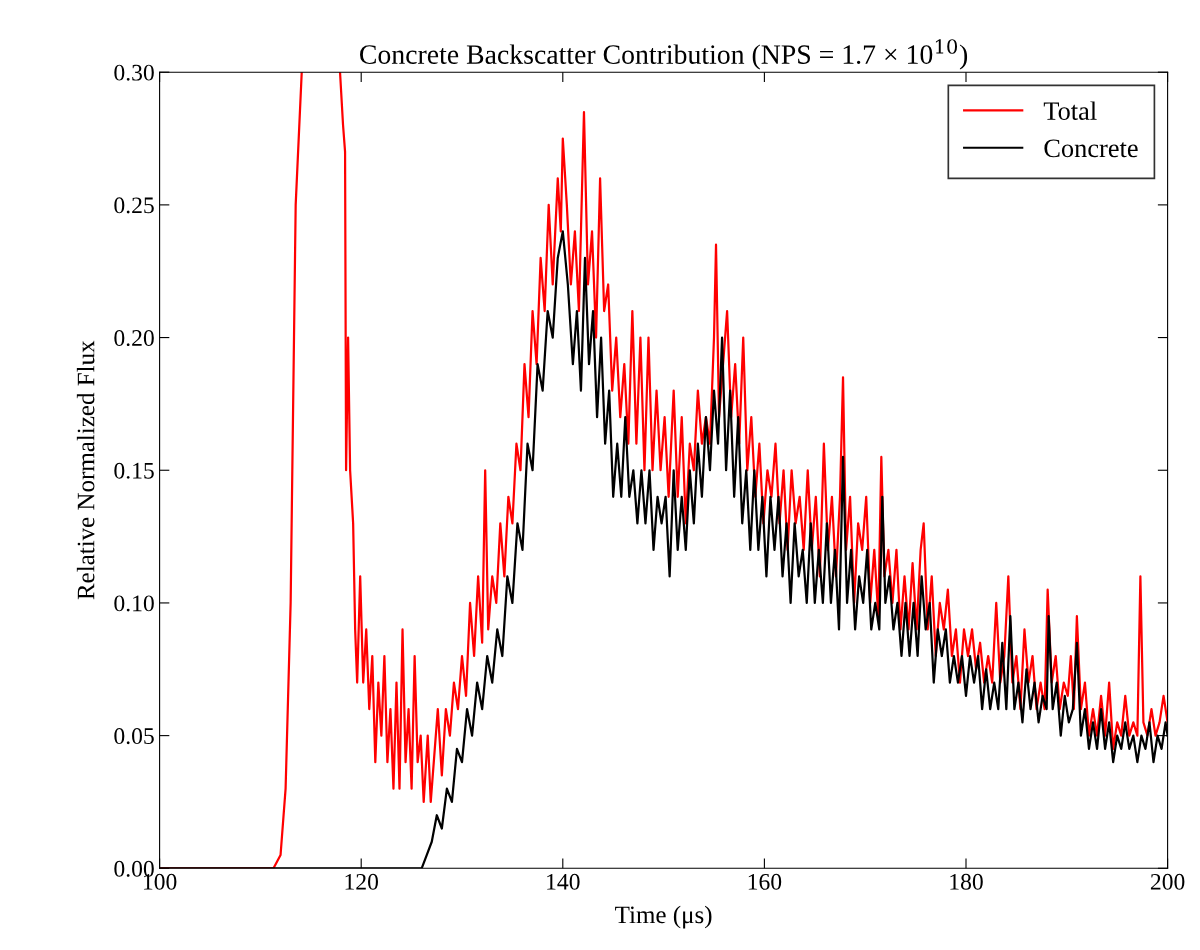 Image resolution: width=1200 pixels, height=950 pixels. Describe the element at coordinates (563, 881) in the screenshot. I see `x-tick-label: 140` at that location.